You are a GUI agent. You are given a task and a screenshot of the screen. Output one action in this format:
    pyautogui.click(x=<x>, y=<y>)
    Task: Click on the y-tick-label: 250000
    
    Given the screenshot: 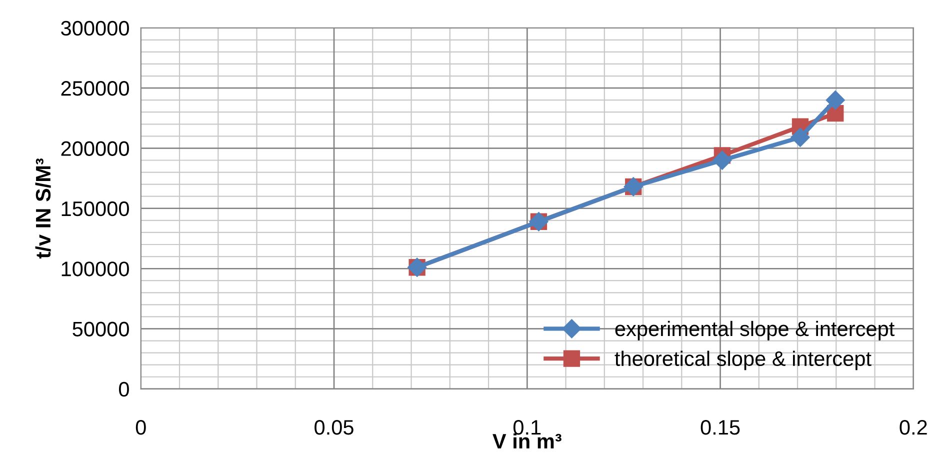 What is the action you would take?
    pyautogui.click(x=95, y=88)
    